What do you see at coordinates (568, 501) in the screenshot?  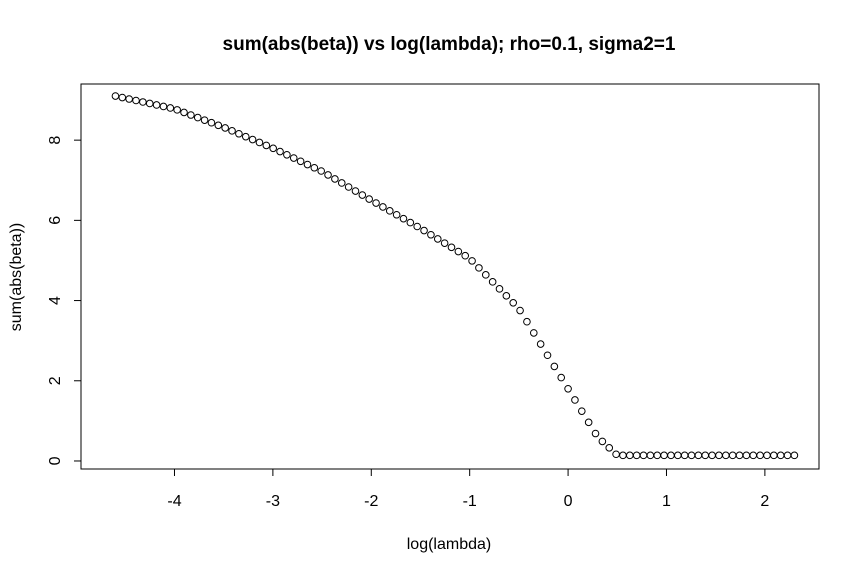 I see `x-tick-label: 0` at bounding box center [568, 501].